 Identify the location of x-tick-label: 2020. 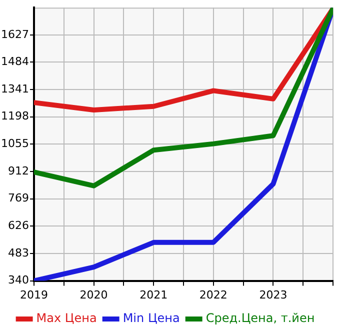
(94, 295).